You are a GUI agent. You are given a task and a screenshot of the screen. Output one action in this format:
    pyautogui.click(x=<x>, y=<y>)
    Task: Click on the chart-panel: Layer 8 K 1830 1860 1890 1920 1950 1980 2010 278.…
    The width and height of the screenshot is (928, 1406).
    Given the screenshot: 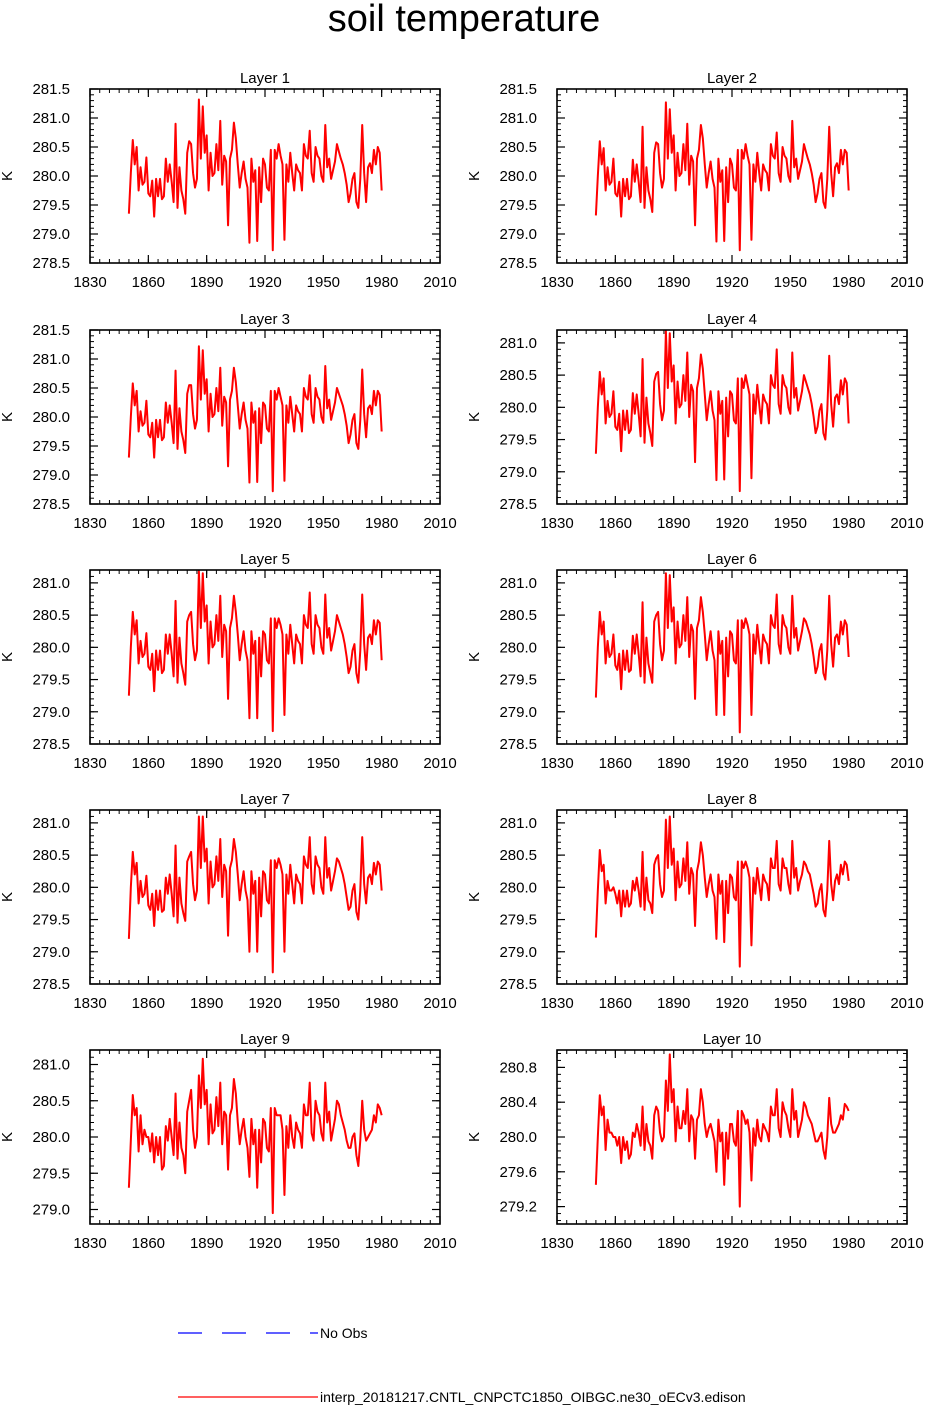 What is the action you would take?
    pyautogui.click(x=695, y=901)
    